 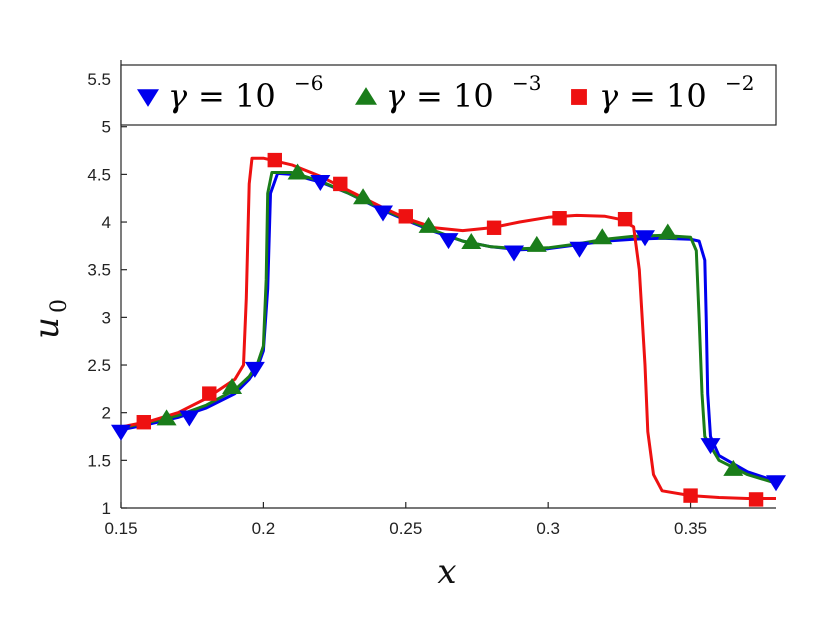 What do you see at coordinates (107, 294) in the screenshot?
I see `y-axis-ticks: 1 1.5 2 2.5 3 3.5 4 4.5 5 5.5` at bounding box center [107, 294].